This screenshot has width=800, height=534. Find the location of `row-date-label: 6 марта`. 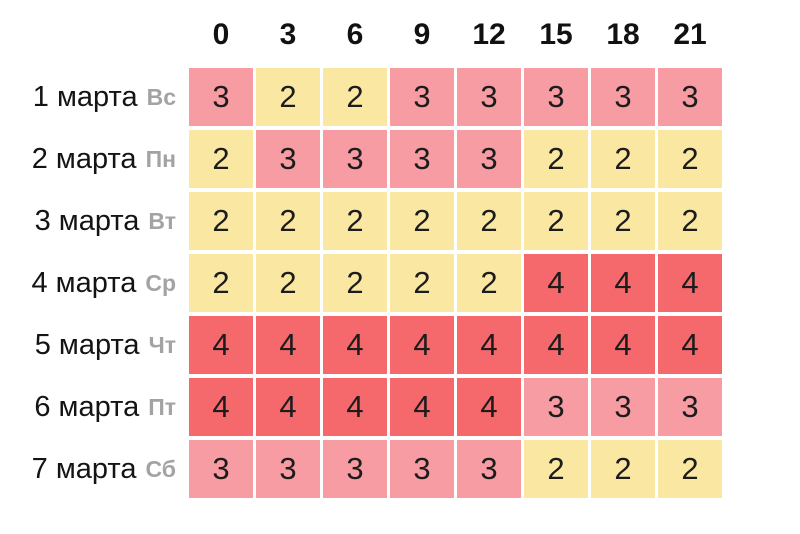

row-date-label: 6 марта is located at coordinates (87, 406).